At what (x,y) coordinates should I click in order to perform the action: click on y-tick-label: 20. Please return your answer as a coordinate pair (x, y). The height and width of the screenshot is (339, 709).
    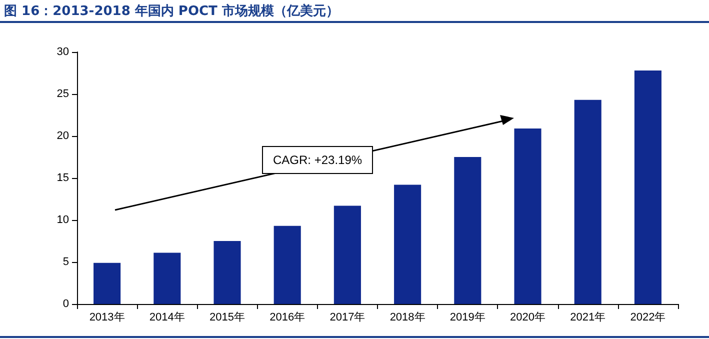
    Looking at the image, I should click on (62, 136).